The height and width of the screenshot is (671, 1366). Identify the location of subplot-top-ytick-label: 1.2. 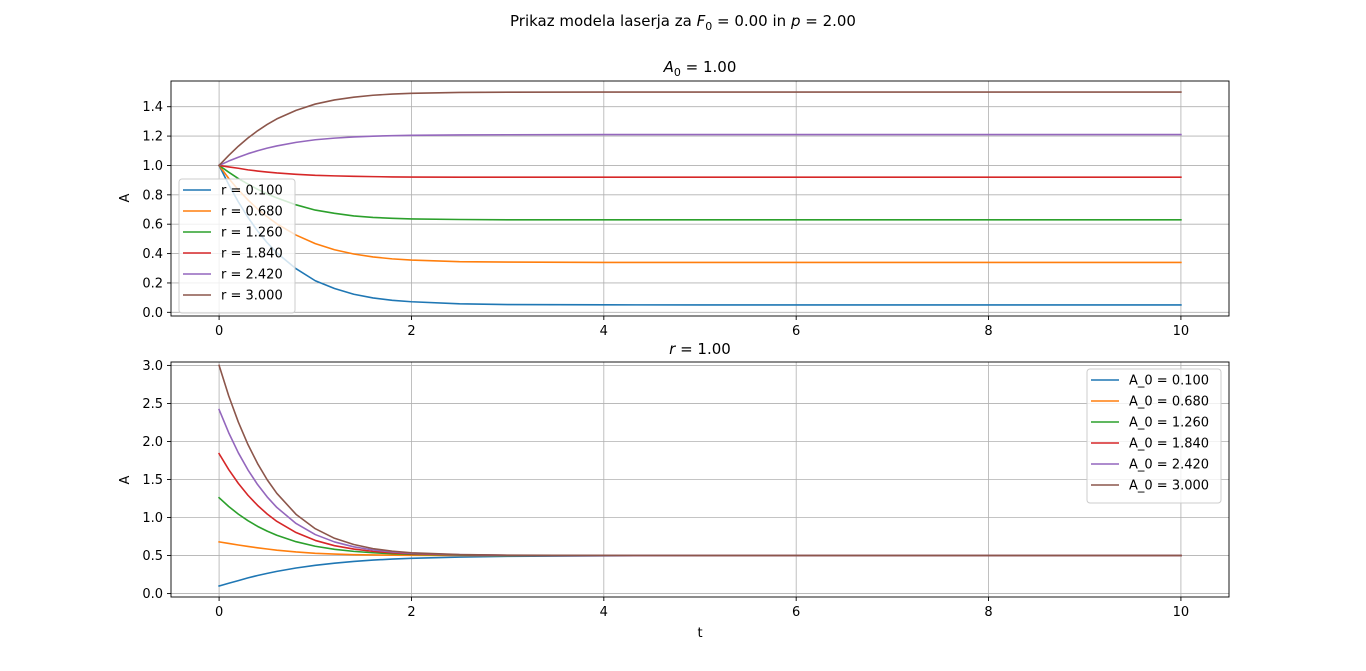
(152, 137).